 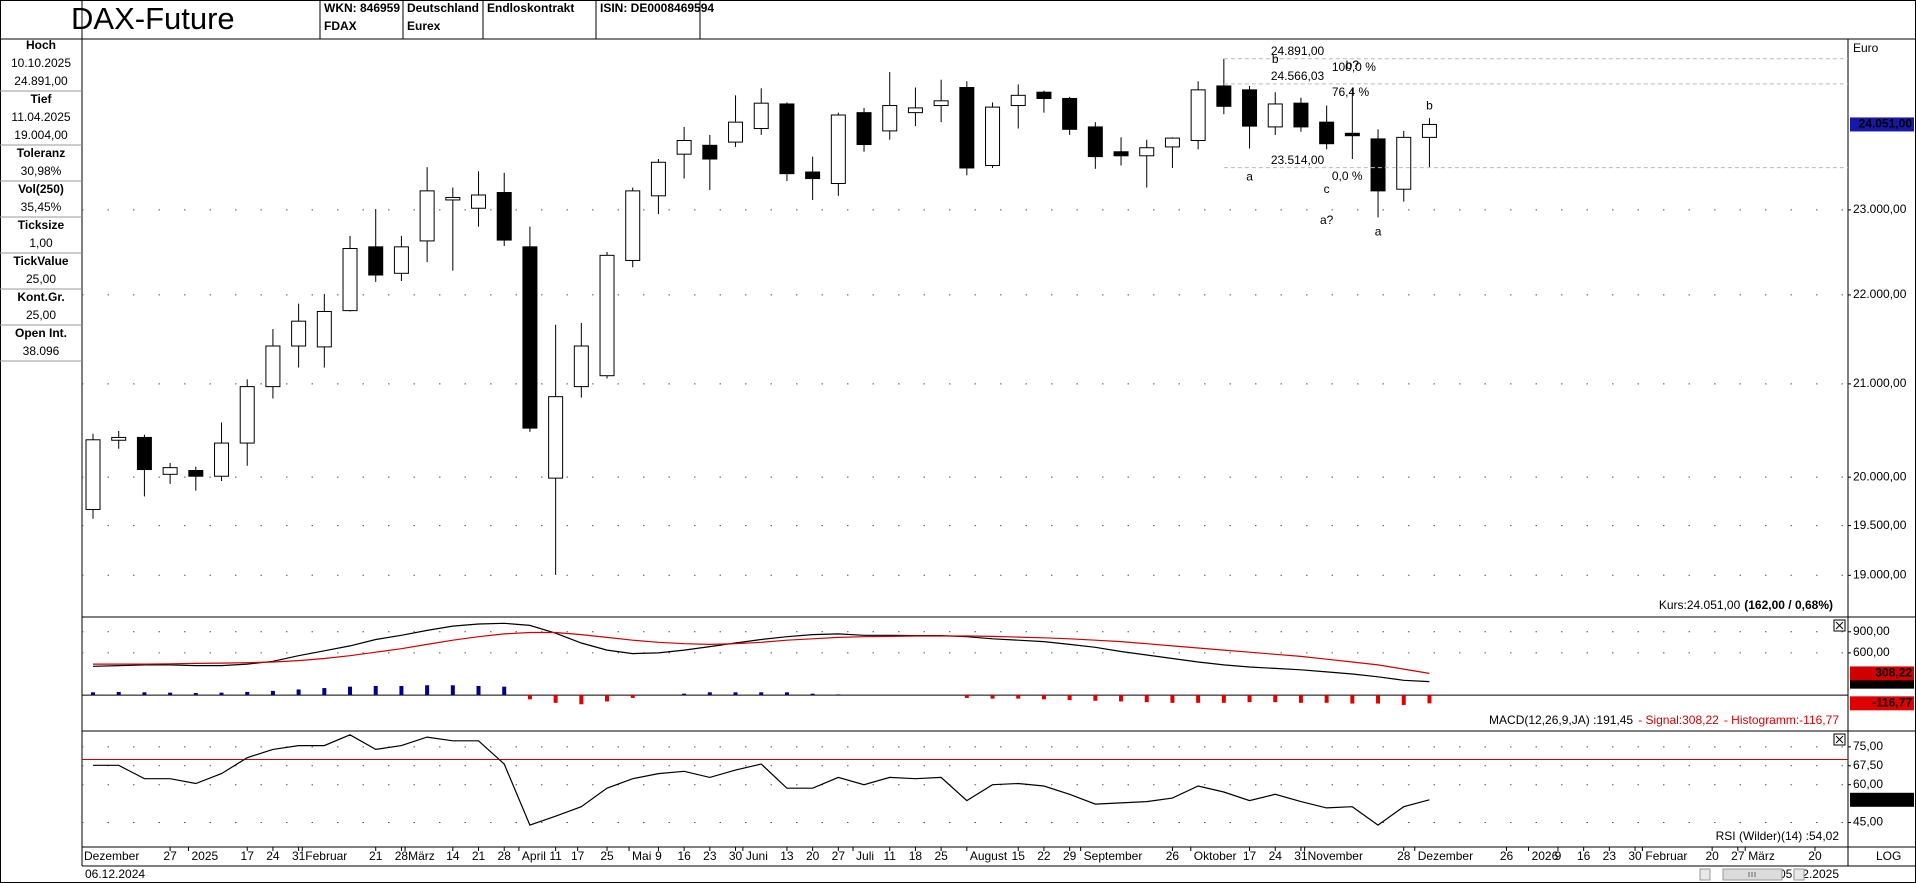 What do you see at coordinates (41, 351) in the screenshot?
I see `sidebar-value: 38.096` at bounding box center [41, 351].